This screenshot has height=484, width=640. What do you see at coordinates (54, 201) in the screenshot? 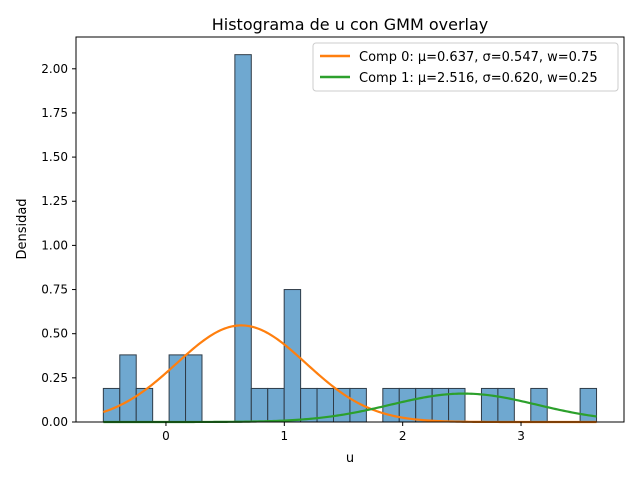
I see `y-tick-label: 1.25` at bounding box center [54, 201].